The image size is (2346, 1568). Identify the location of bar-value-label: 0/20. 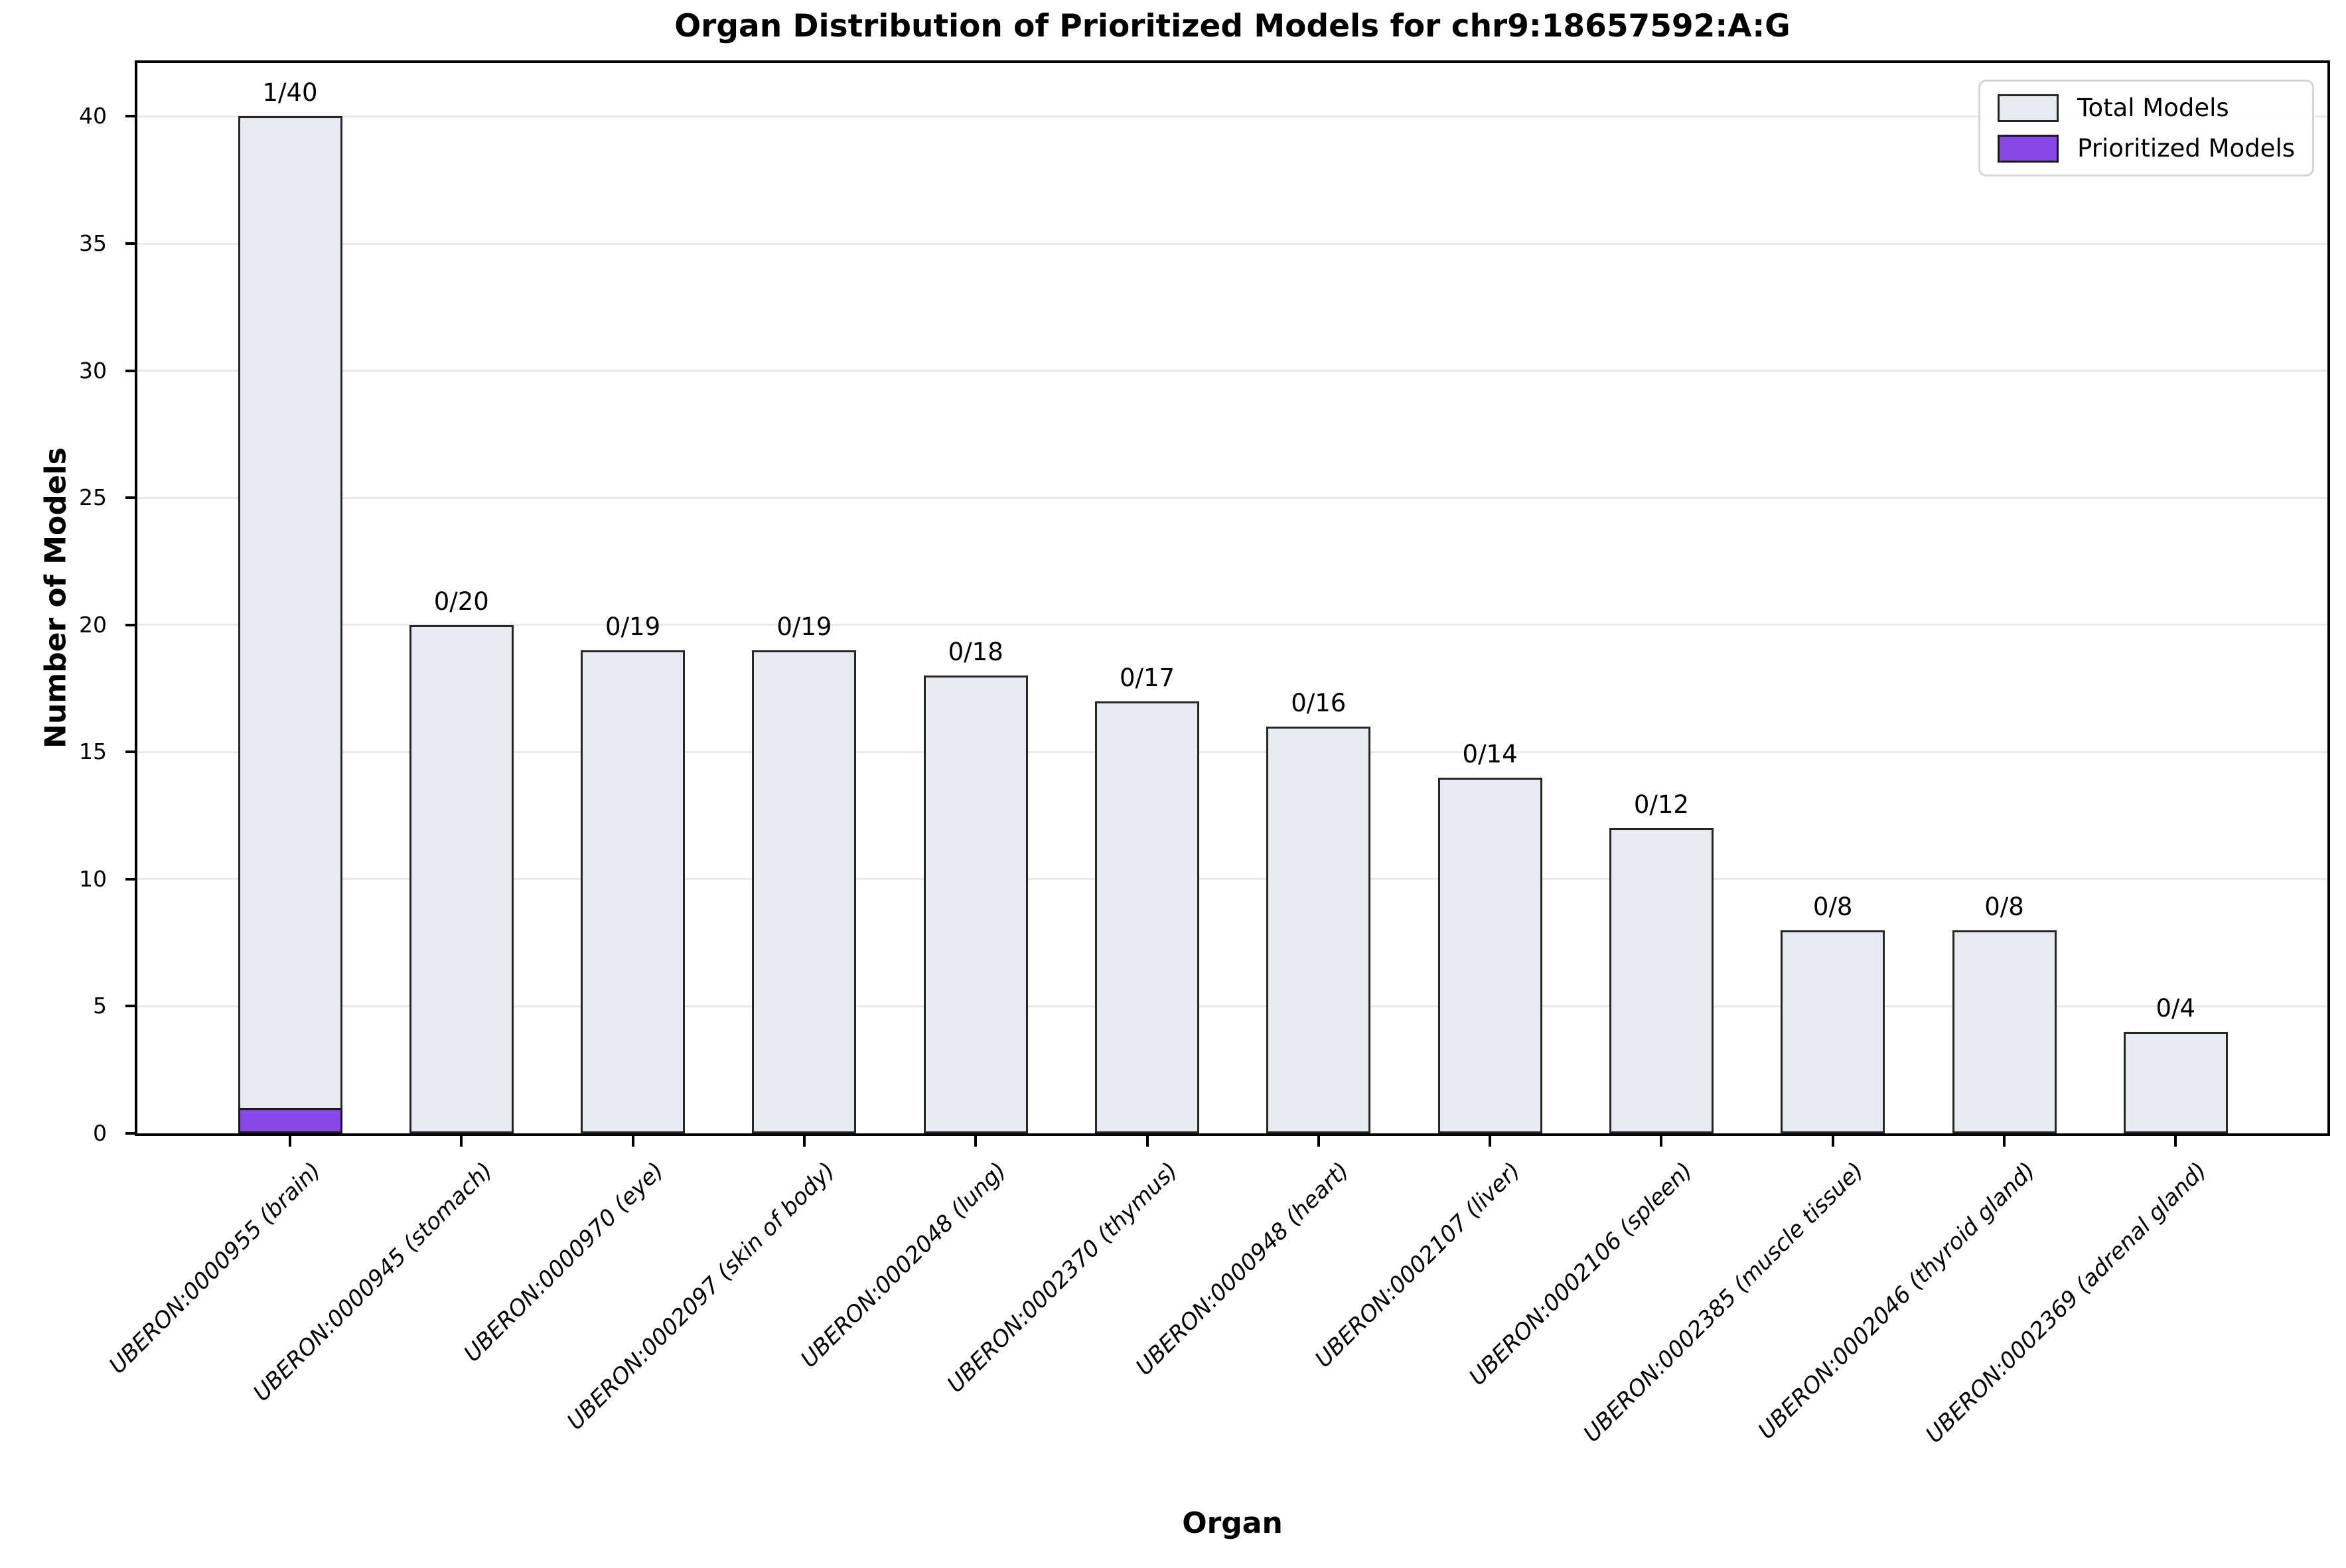
(461, 601).